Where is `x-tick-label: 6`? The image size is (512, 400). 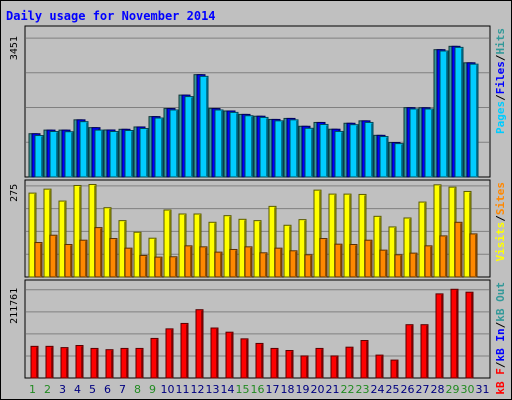 x-tick-label: 6 is located at coordinates (107, 389).